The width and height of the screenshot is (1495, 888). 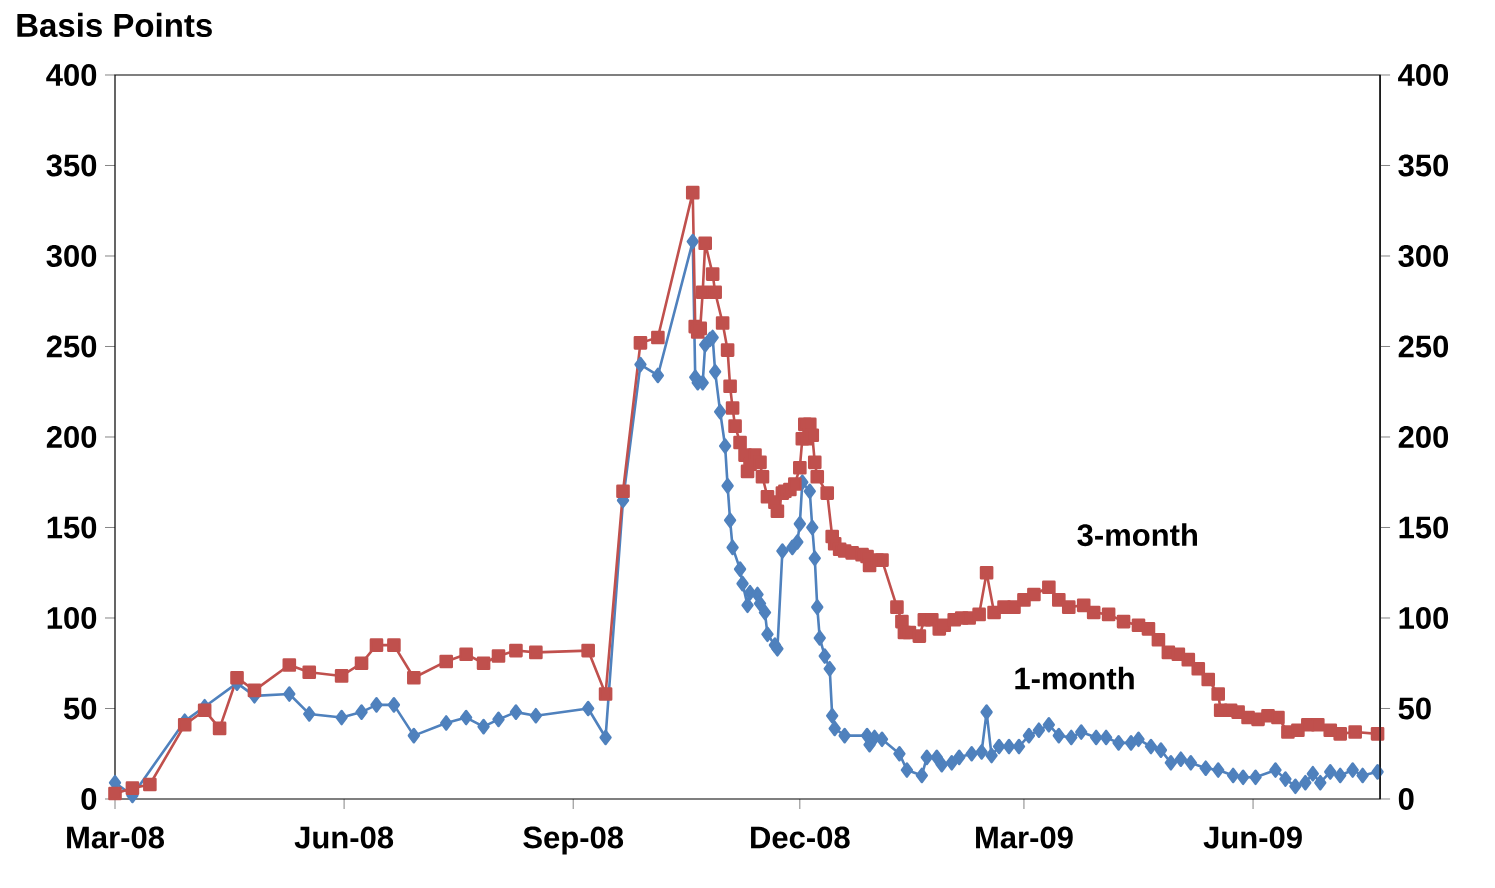 I want to click on y-tick-label: 200, so click(x=71, y=437).